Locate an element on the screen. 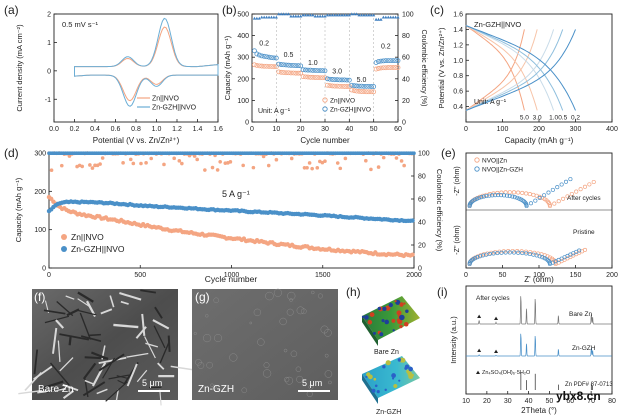  panel-i-xlabel: 2Theta (°) is located at coordinates (539, 410).